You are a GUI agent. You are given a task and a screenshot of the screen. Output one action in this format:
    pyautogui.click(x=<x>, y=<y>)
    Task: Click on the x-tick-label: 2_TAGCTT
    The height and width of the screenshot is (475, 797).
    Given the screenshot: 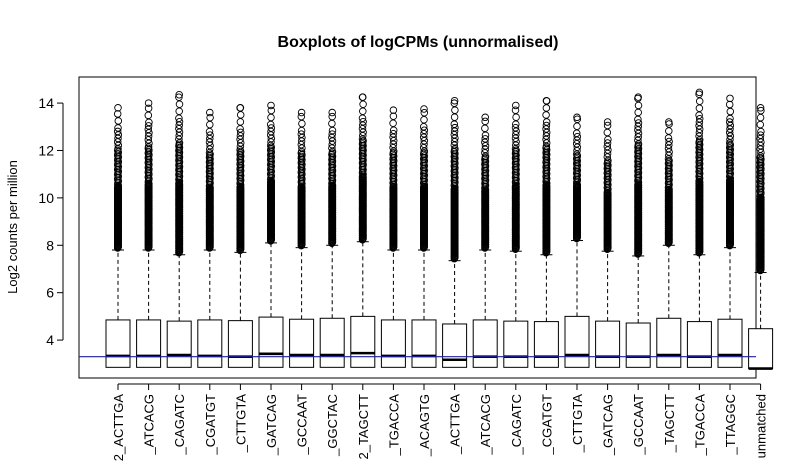 What is the action you would take?
    pyautogui.click(x=363, y=427)
    